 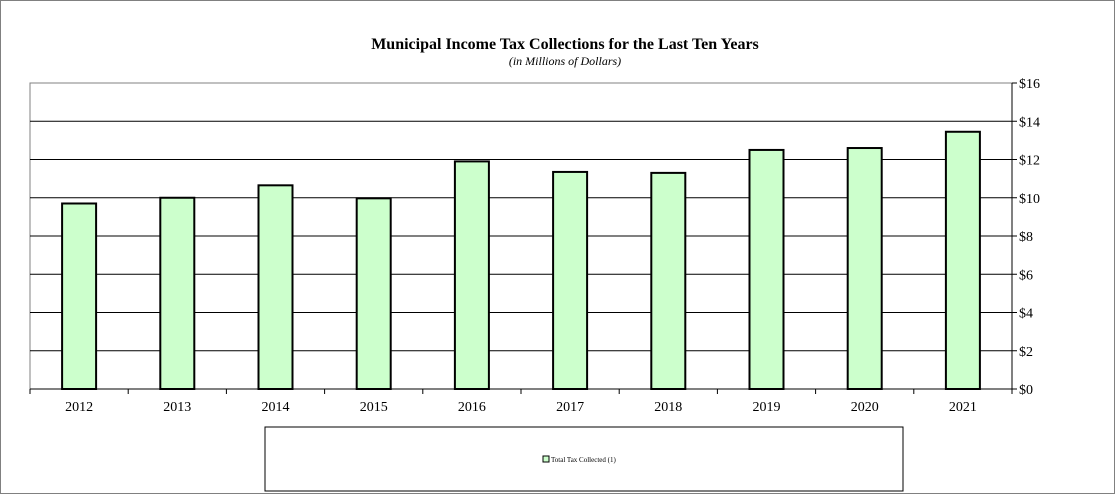 What do you see at coordinates (276, 407) in the screenshot?
I see `x-tick-label: 2014` at bounding box center [276, 407].